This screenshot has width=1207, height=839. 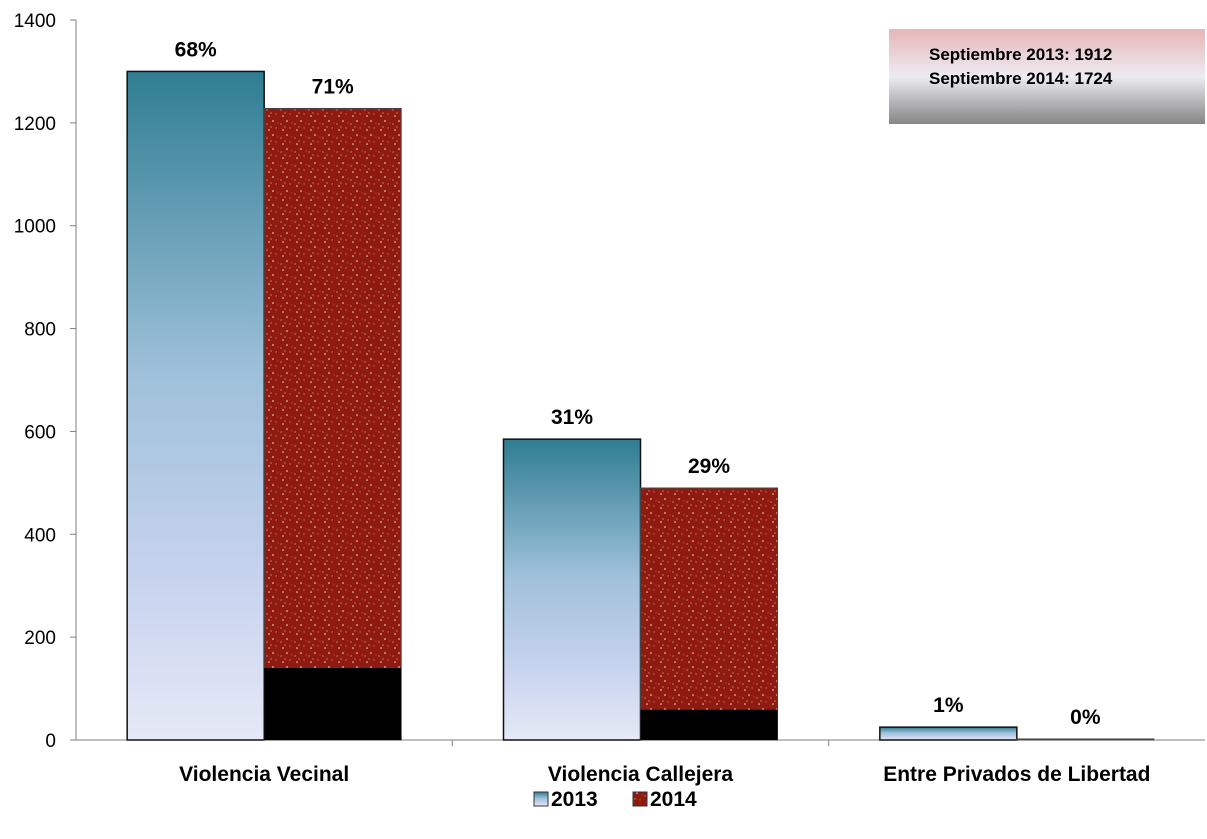 What do you see at coordinates (40, 432) in the screenshot?
I see `y-tick-label: 600` at bounding box center [40, 432].